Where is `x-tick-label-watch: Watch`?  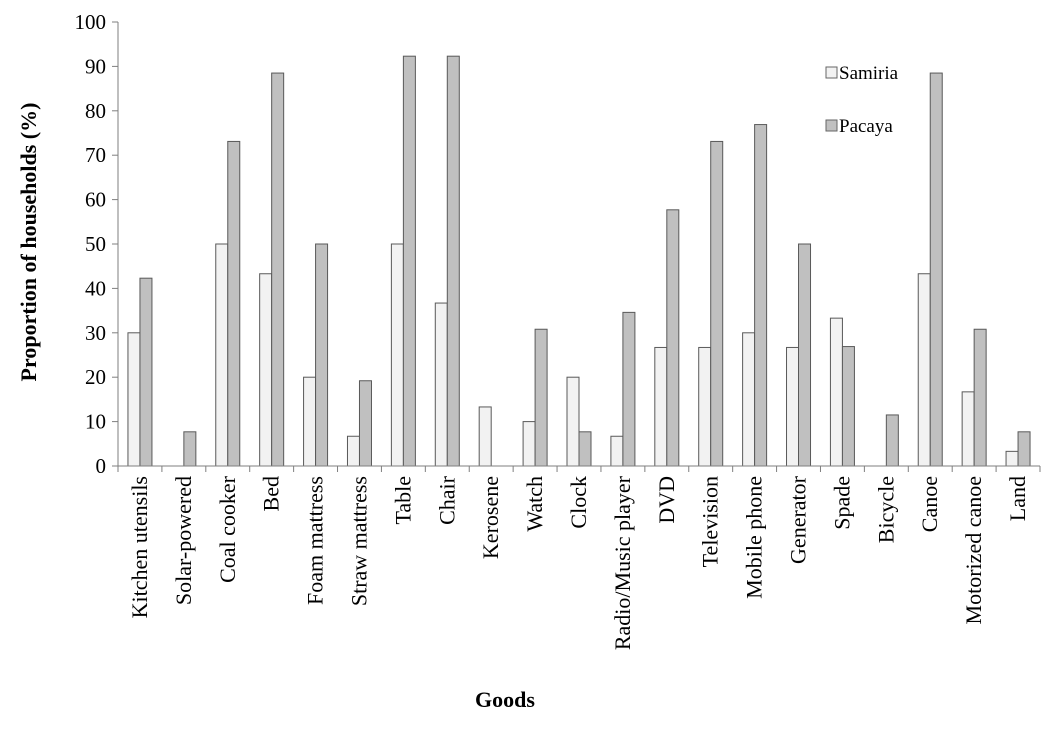
x-tick-label-watch: Watch is located at coordinates (534, 504).